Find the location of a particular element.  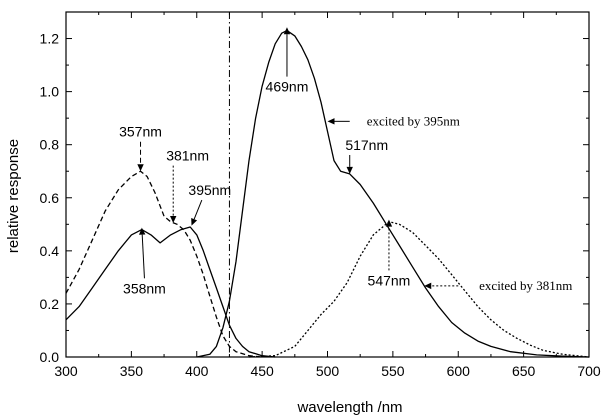

y-tick-label: 0.0 is located at coordinates (50, 357).